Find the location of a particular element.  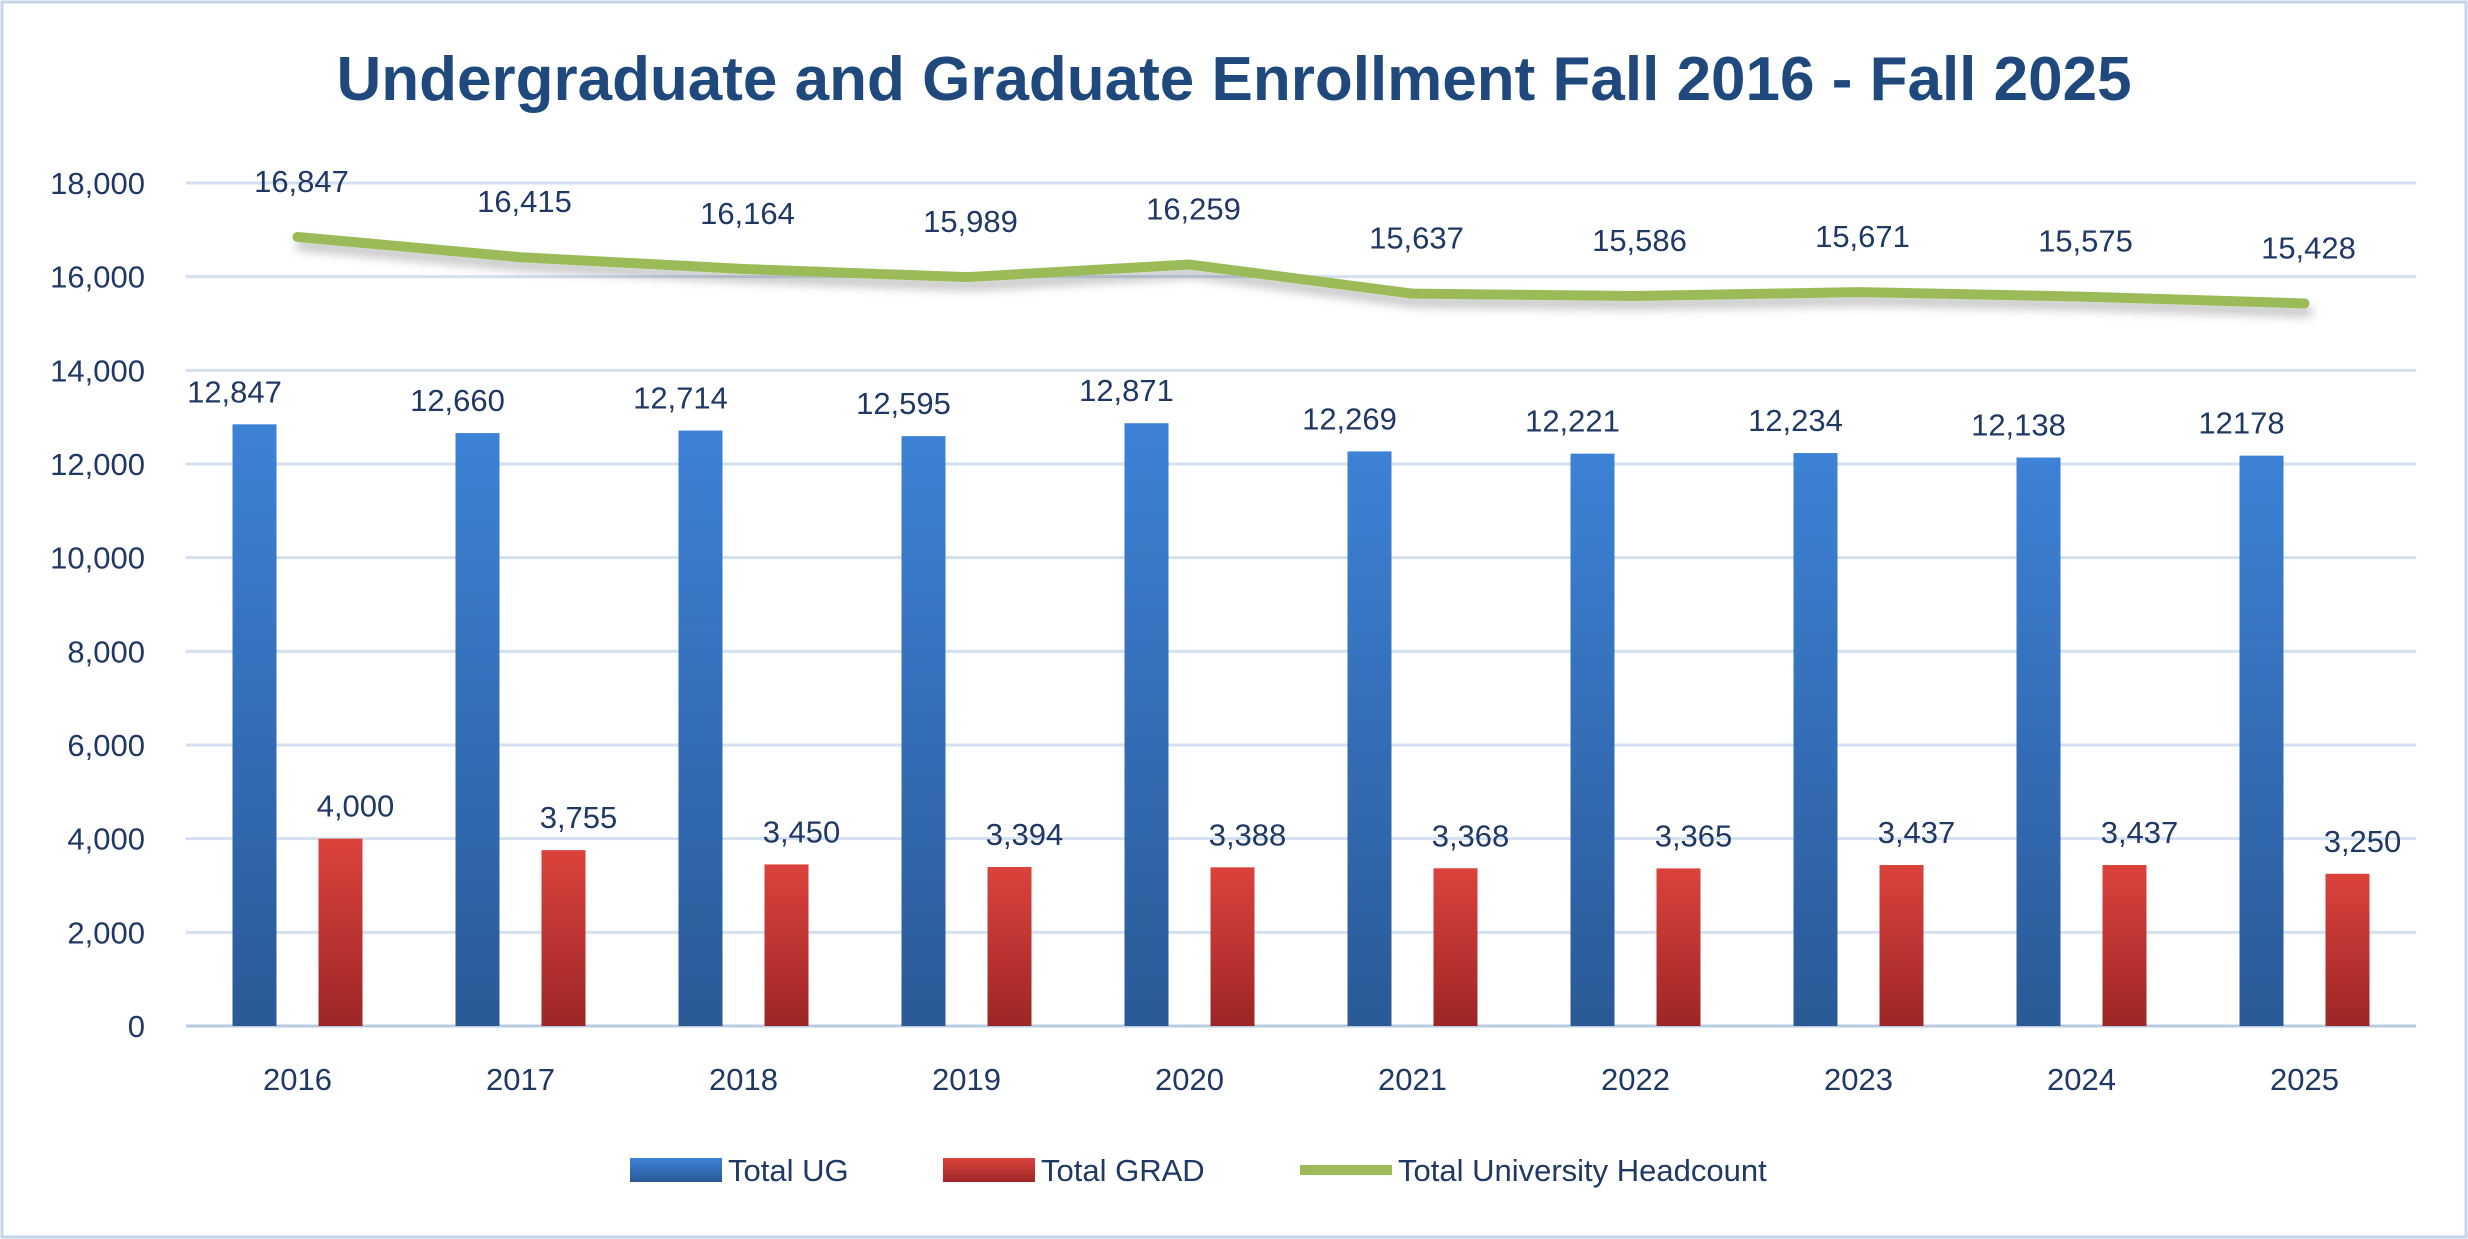

x-tick-label: 2016 is located at coordinates (297, 1079).